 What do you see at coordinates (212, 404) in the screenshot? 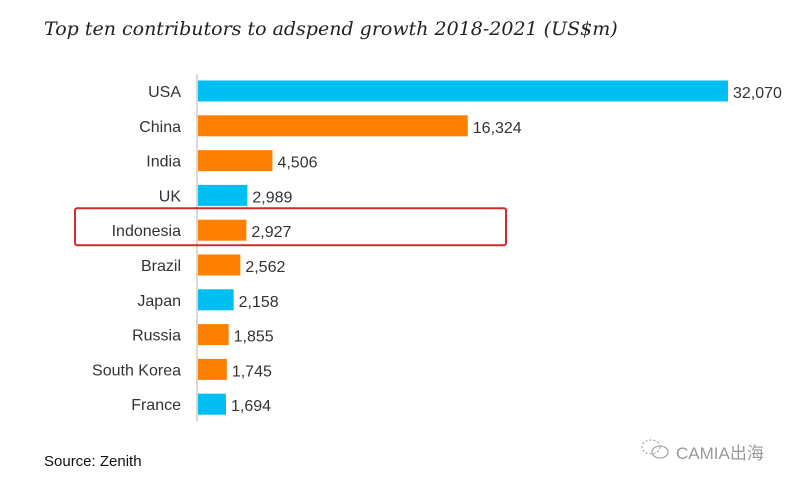
I see `bar-france` at bounding box center [212, 404].